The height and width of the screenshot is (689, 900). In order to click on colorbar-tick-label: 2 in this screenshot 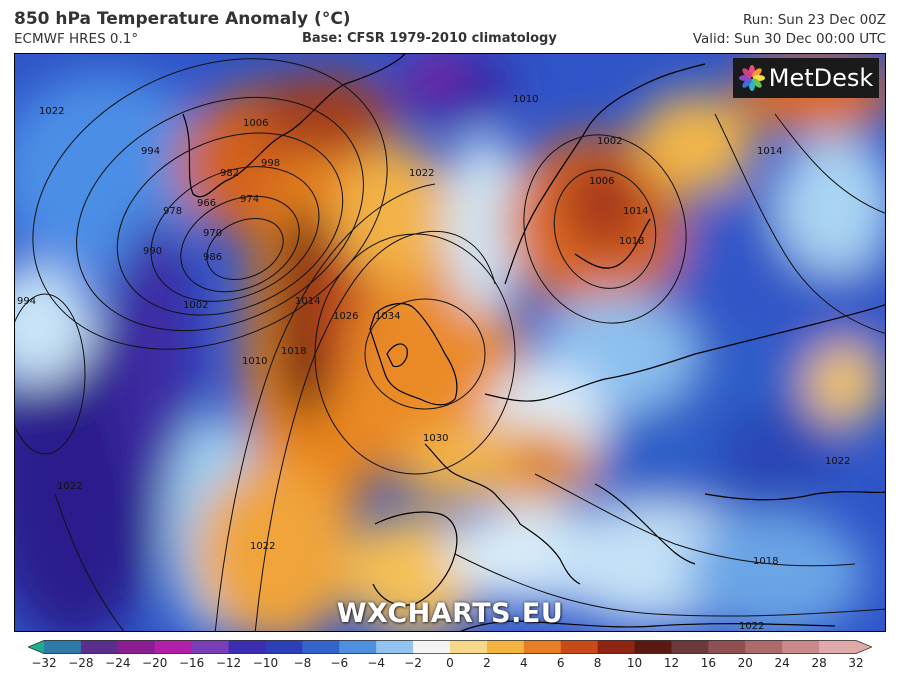, I will do `click(487, 663)`.